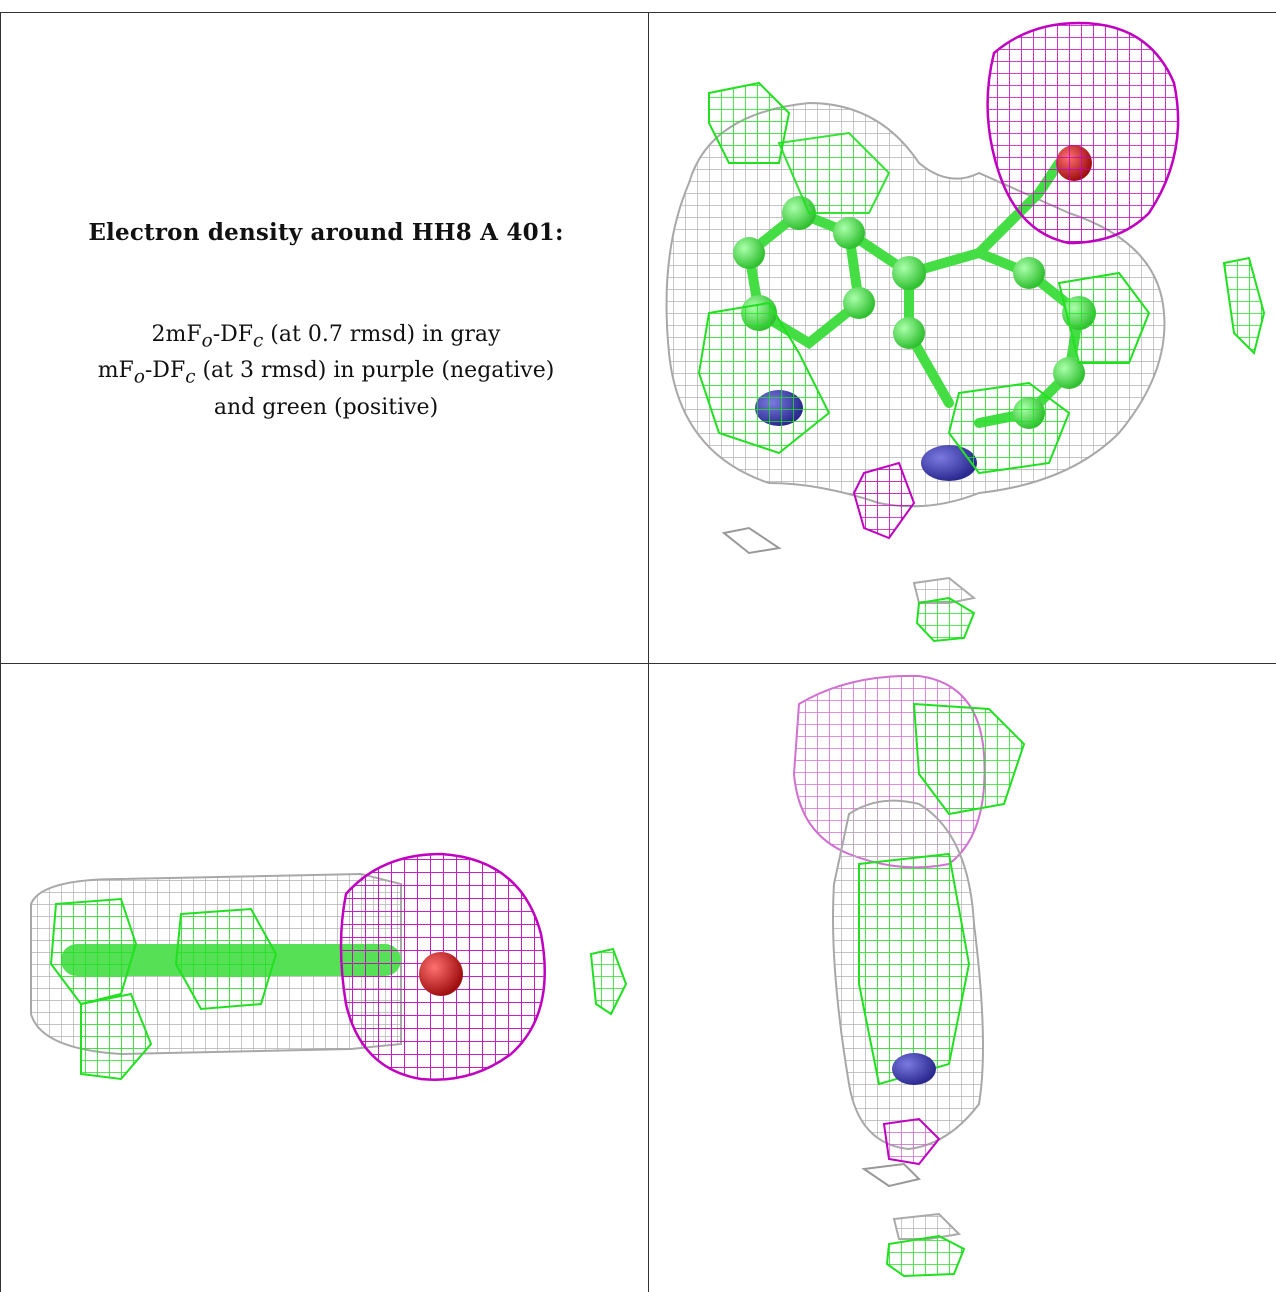  I want to click on caption-line-2mfo: 2mFo-DFc (at 0.7 rmsd) in gray, so click(326, 337).